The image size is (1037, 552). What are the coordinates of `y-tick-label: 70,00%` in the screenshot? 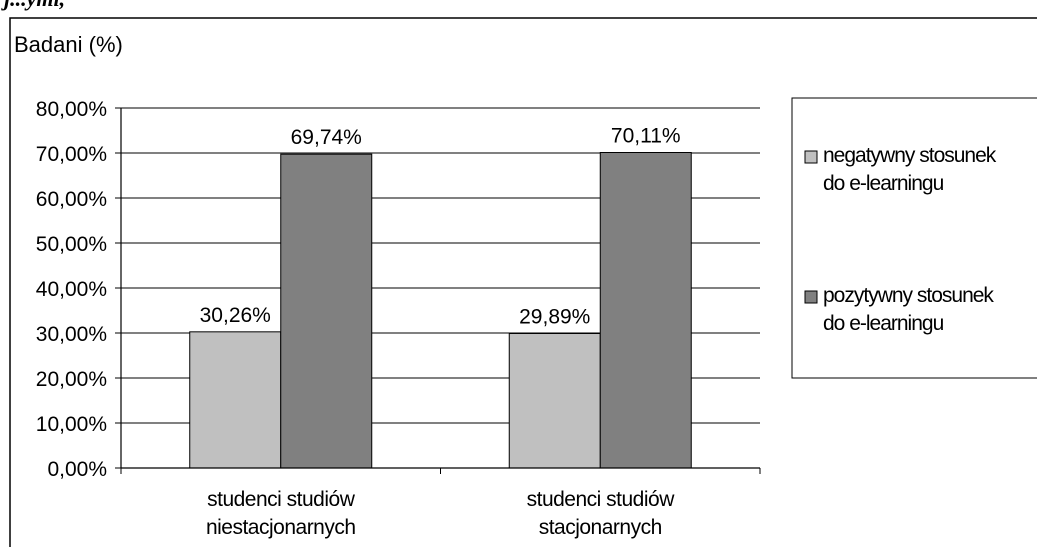 It's located at (71, 154).